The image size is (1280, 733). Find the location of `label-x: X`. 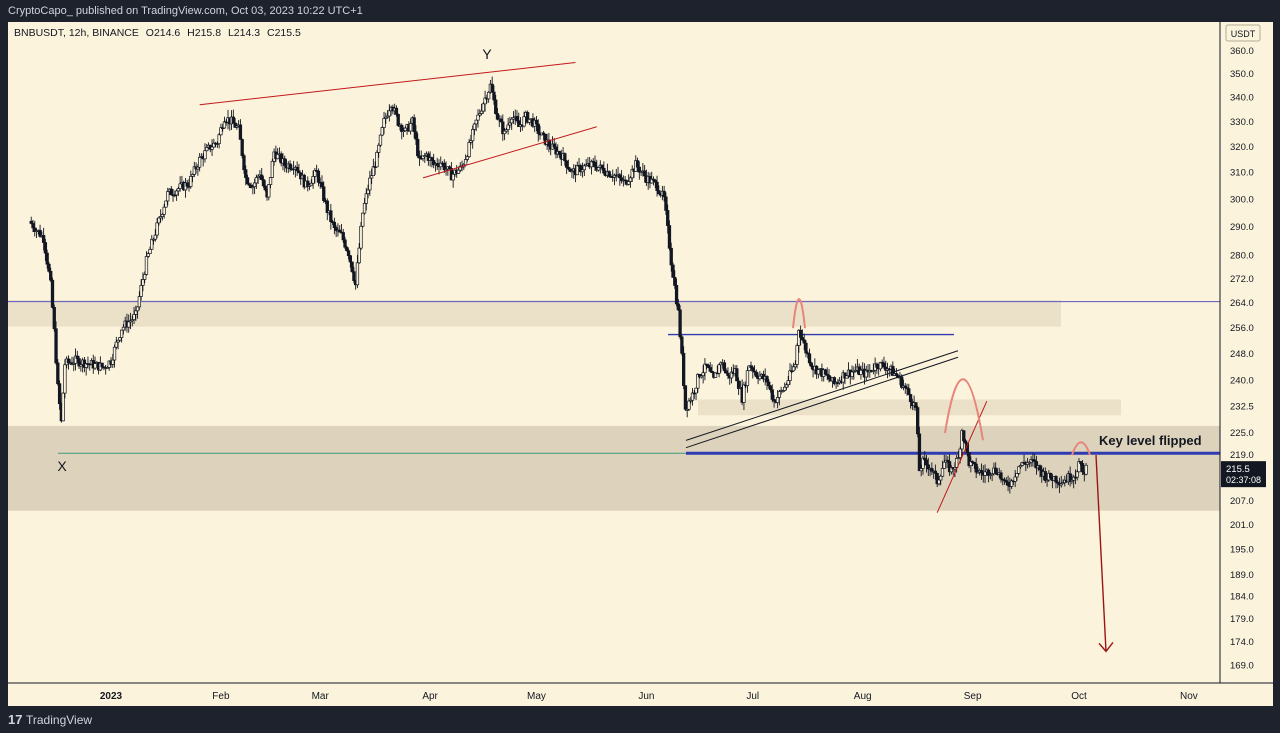

label-x: X is located at coordinates (62, 466).